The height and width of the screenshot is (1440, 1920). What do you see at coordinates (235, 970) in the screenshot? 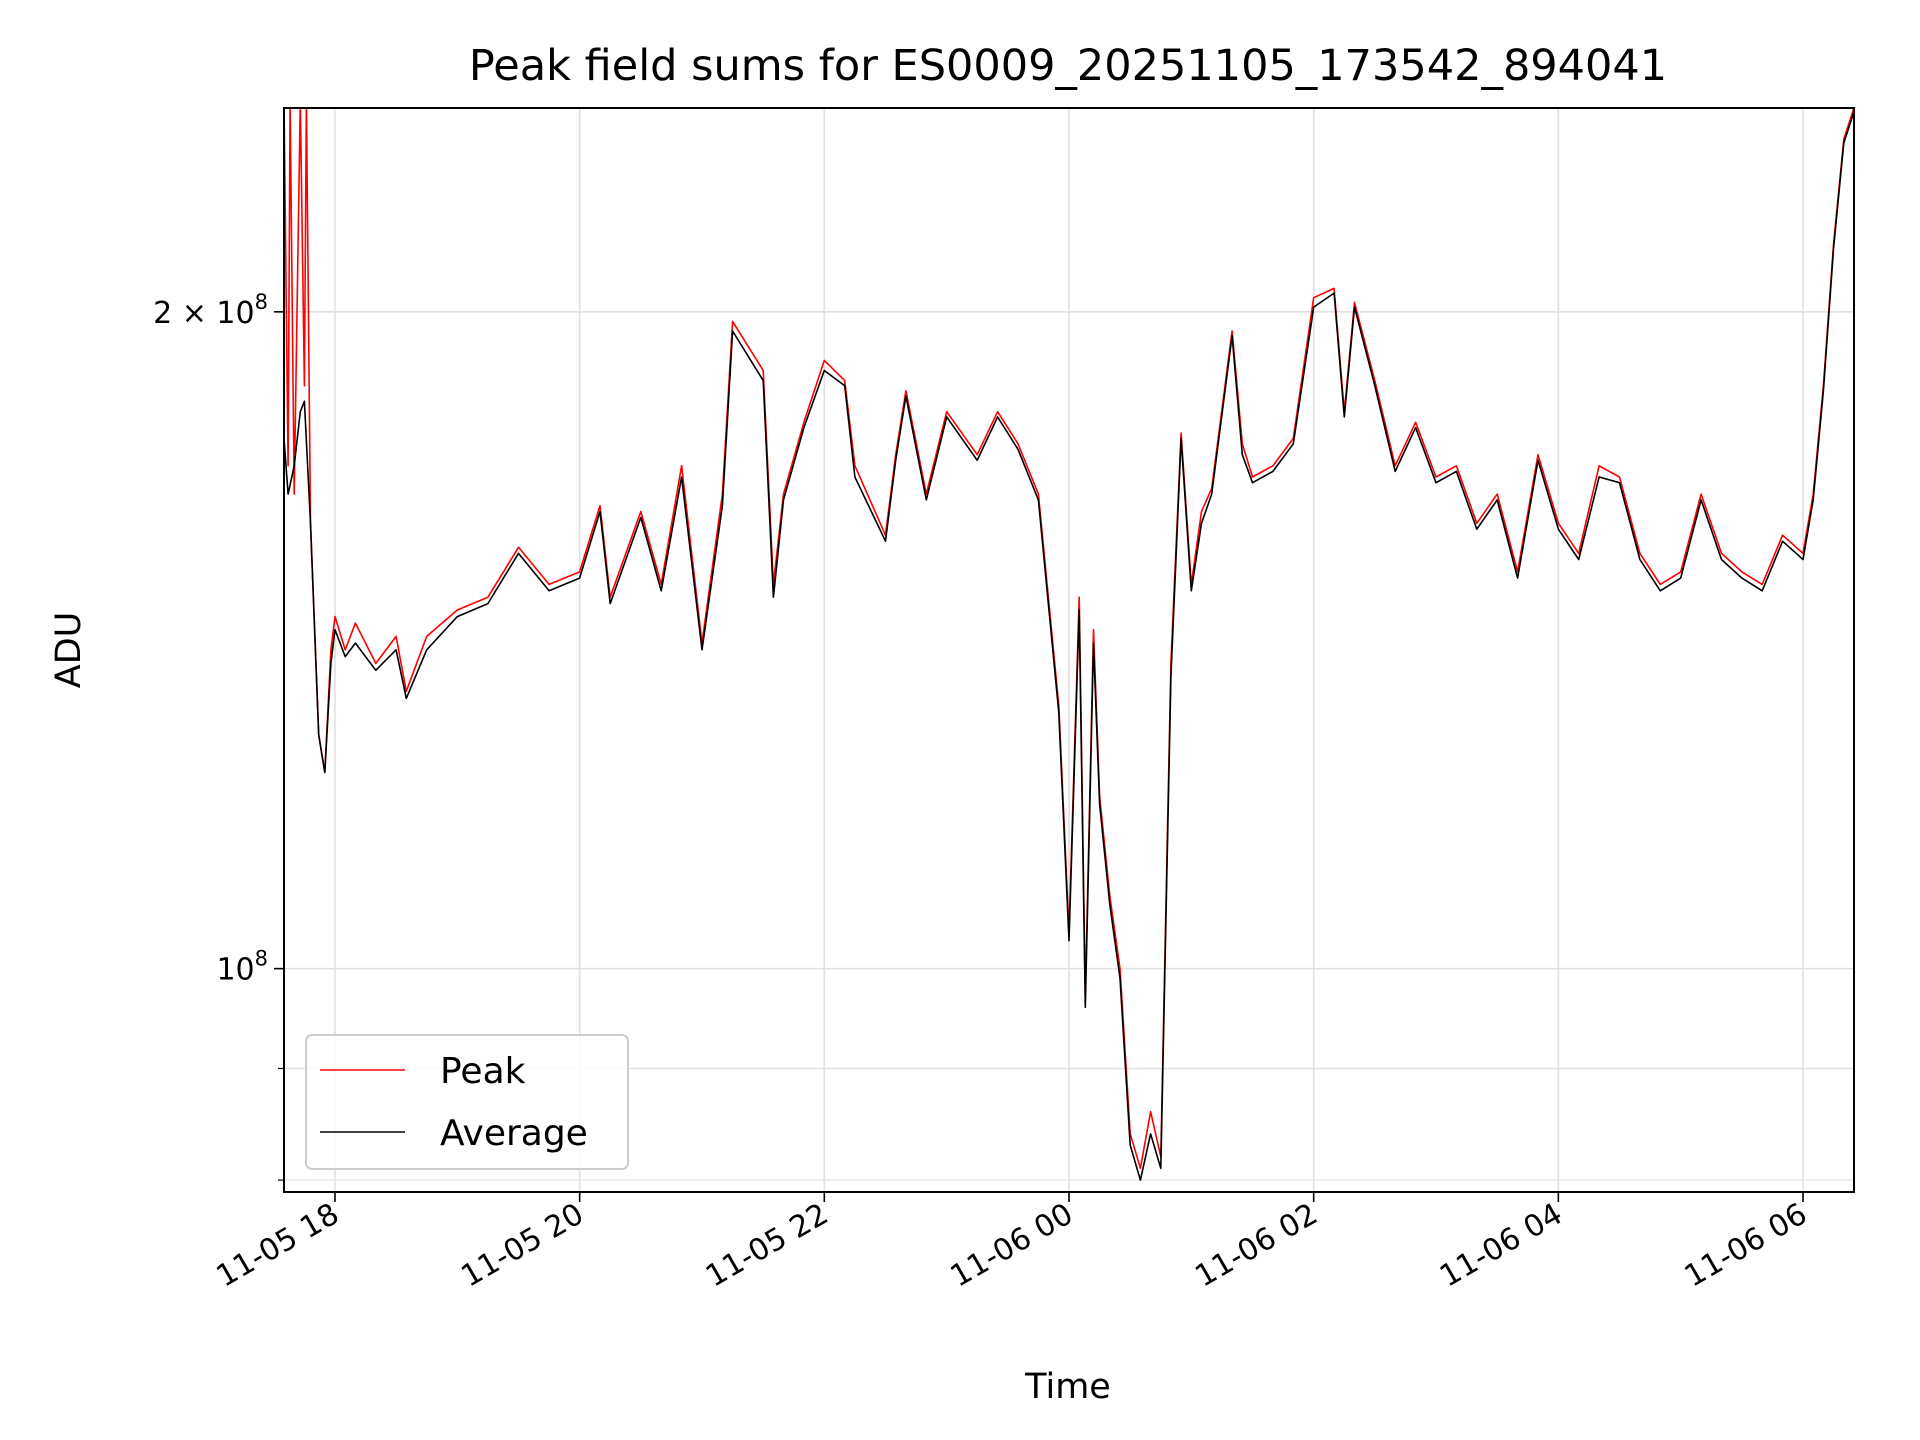
I see `y-tick-label-base: 10` at bounding box center [235, 970].